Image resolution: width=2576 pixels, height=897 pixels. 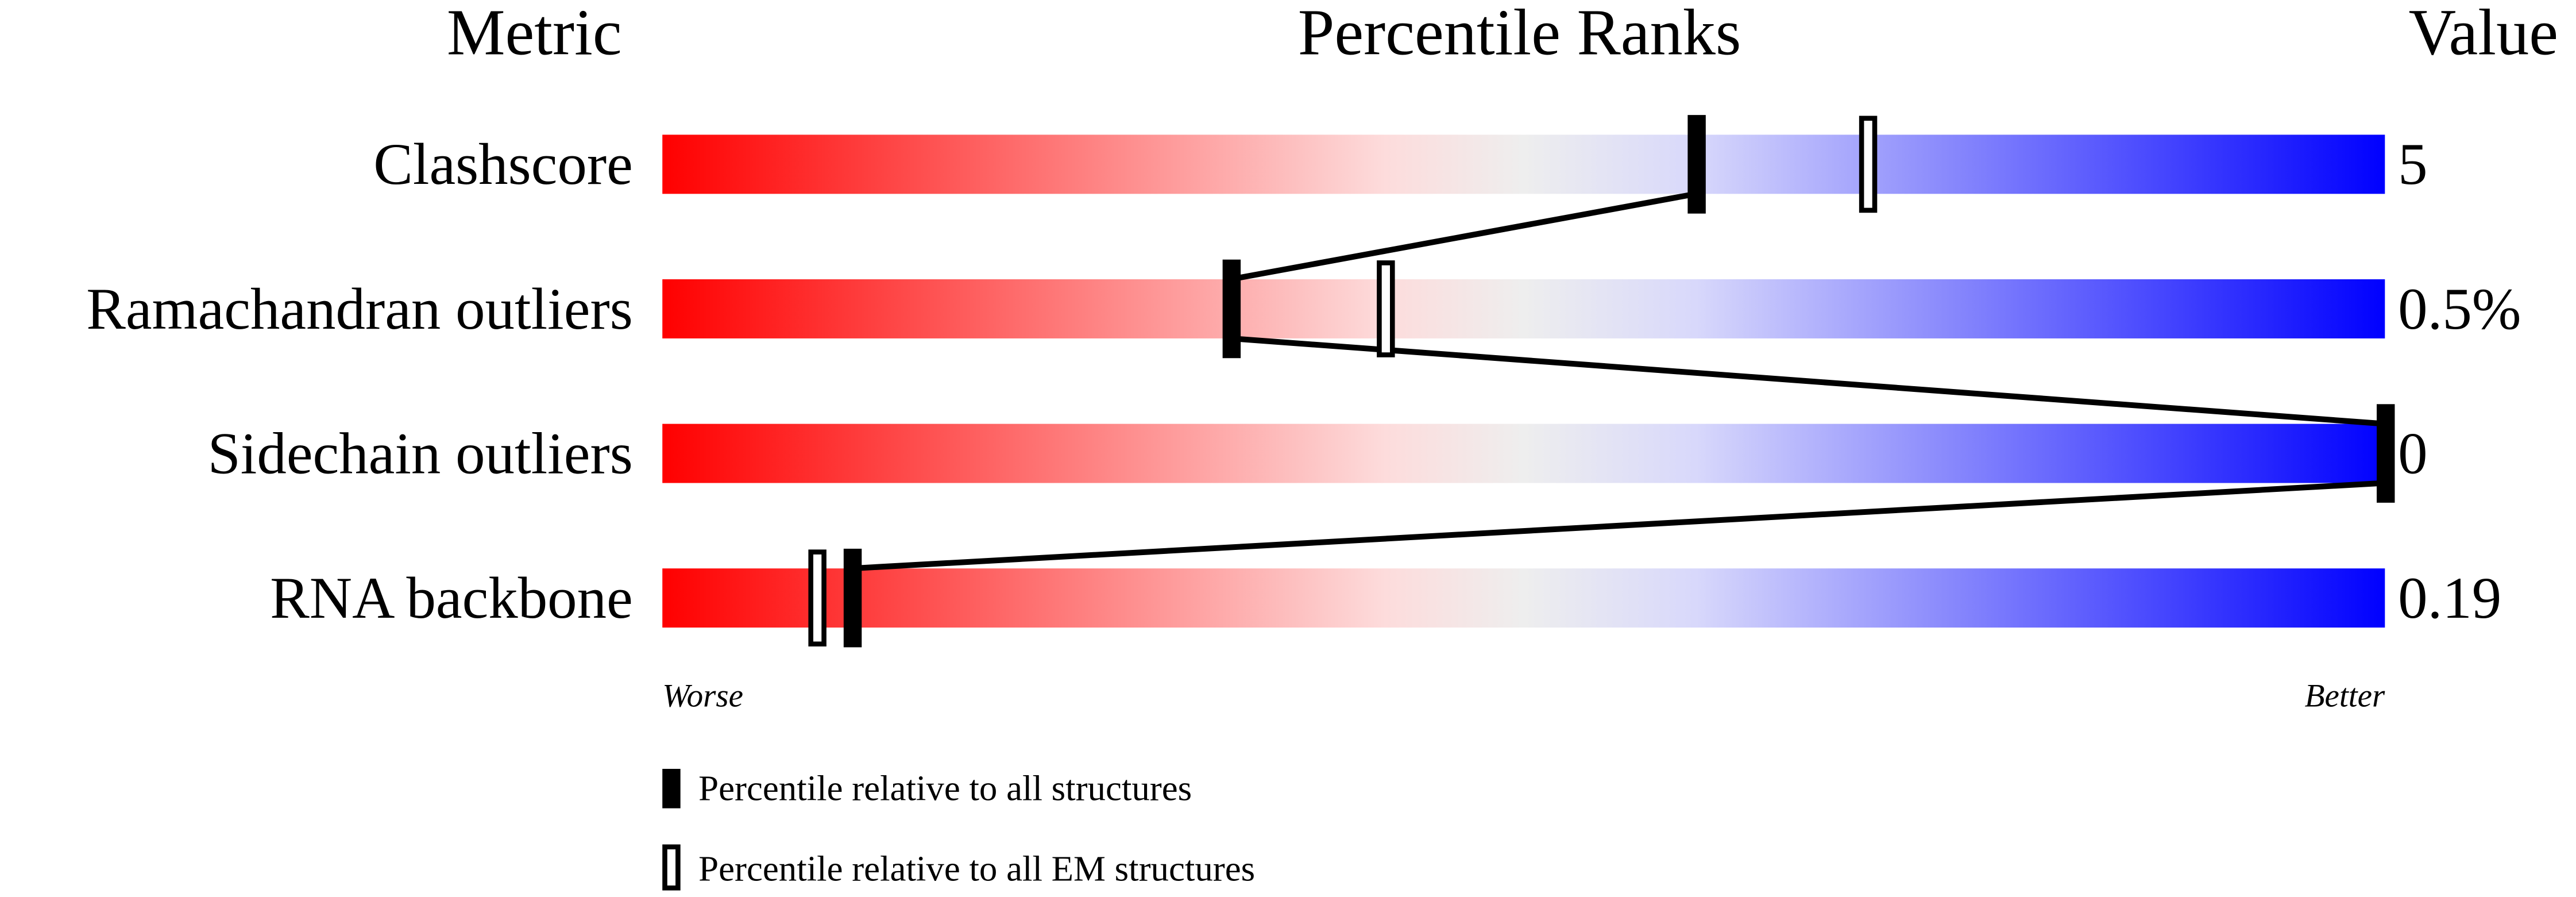 I want to click on axis-label-worse: Worse, so click(x=702, y=696).